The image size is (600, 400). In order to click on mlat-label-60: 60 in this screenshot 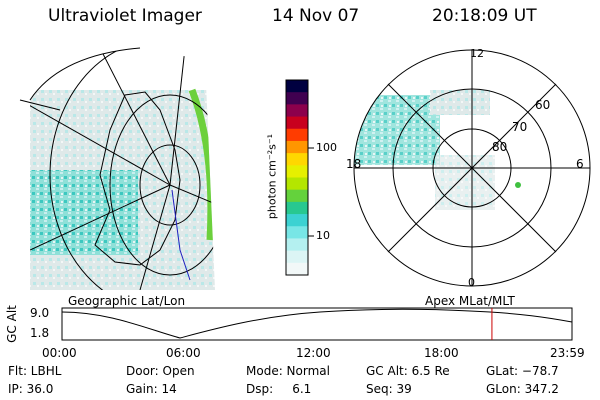, I will do `click(543, 105)`.